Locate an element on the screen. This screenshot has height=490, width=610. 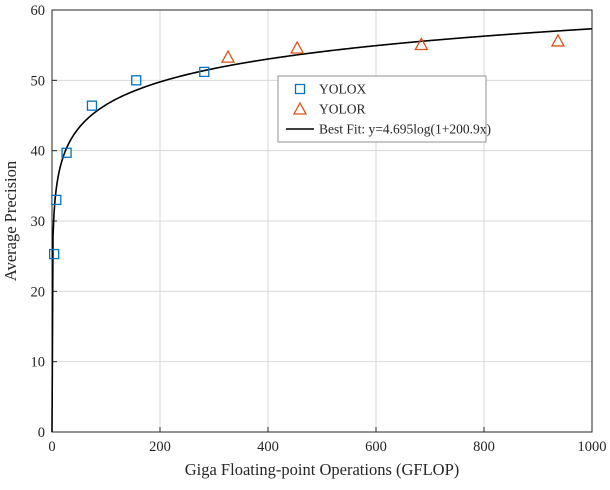
x-tick-label: 1000 is located at coordinates (592, 447).